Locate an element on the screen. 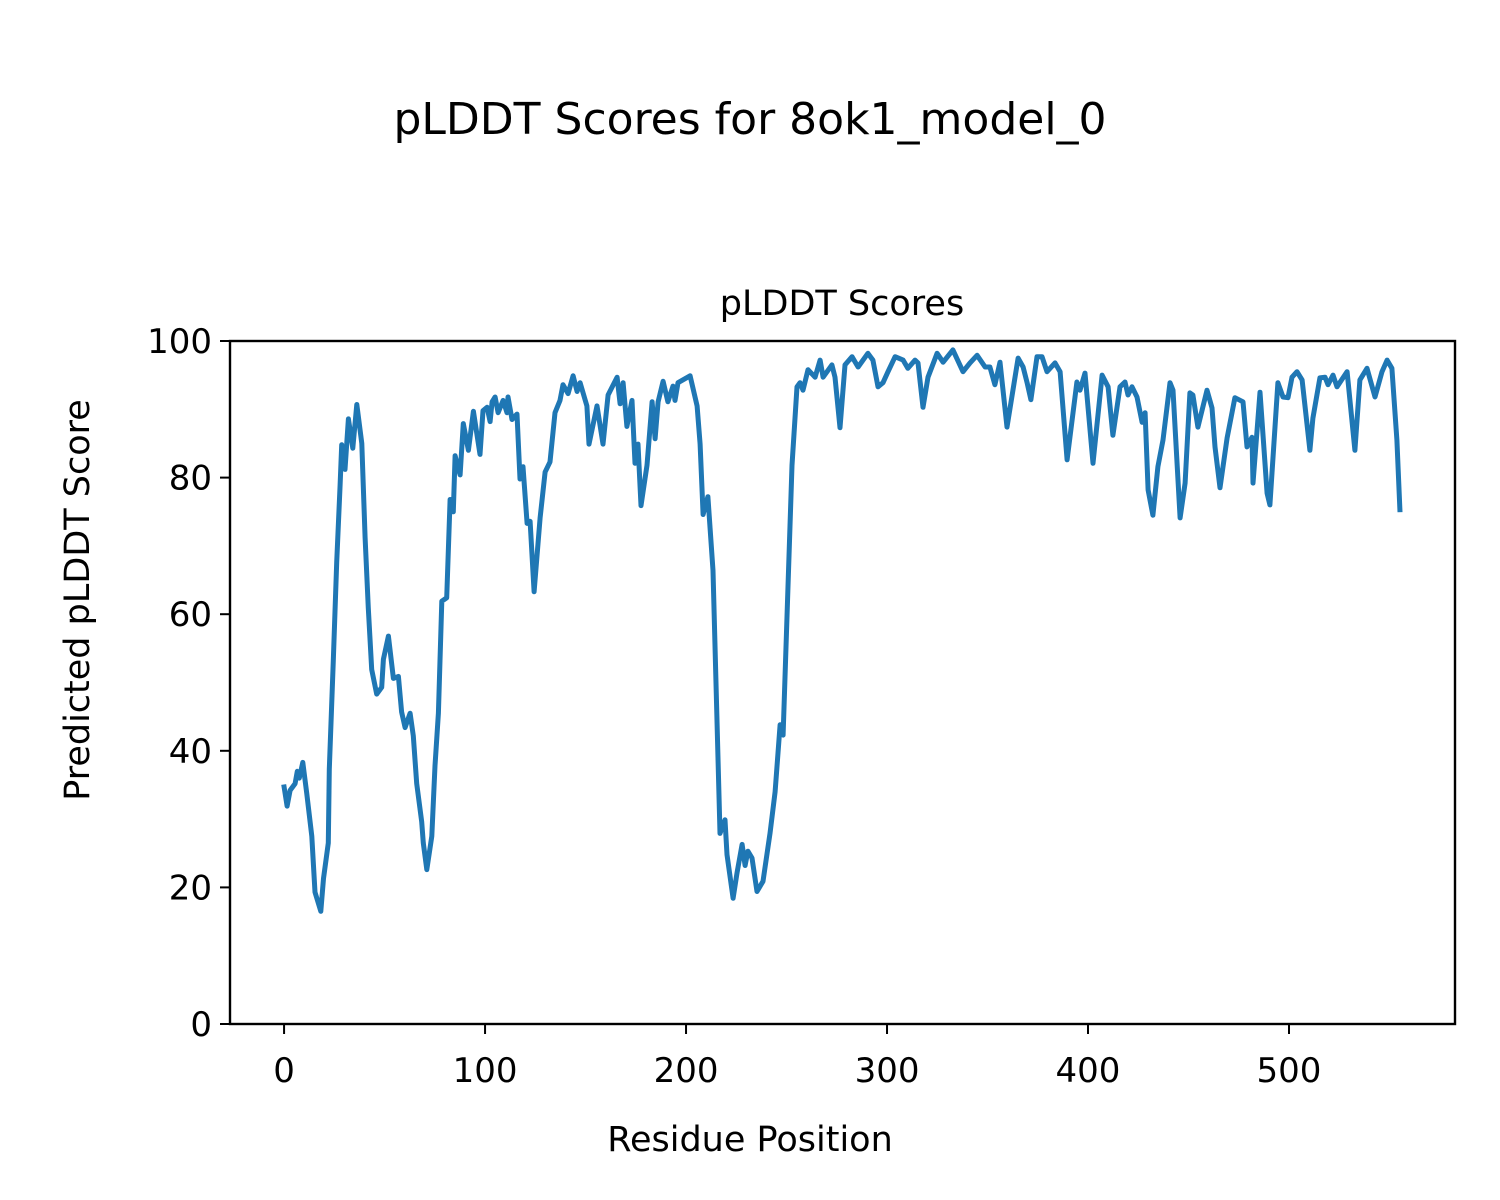  x-tick-label: 500 is located at coordinates (1289, 1071).